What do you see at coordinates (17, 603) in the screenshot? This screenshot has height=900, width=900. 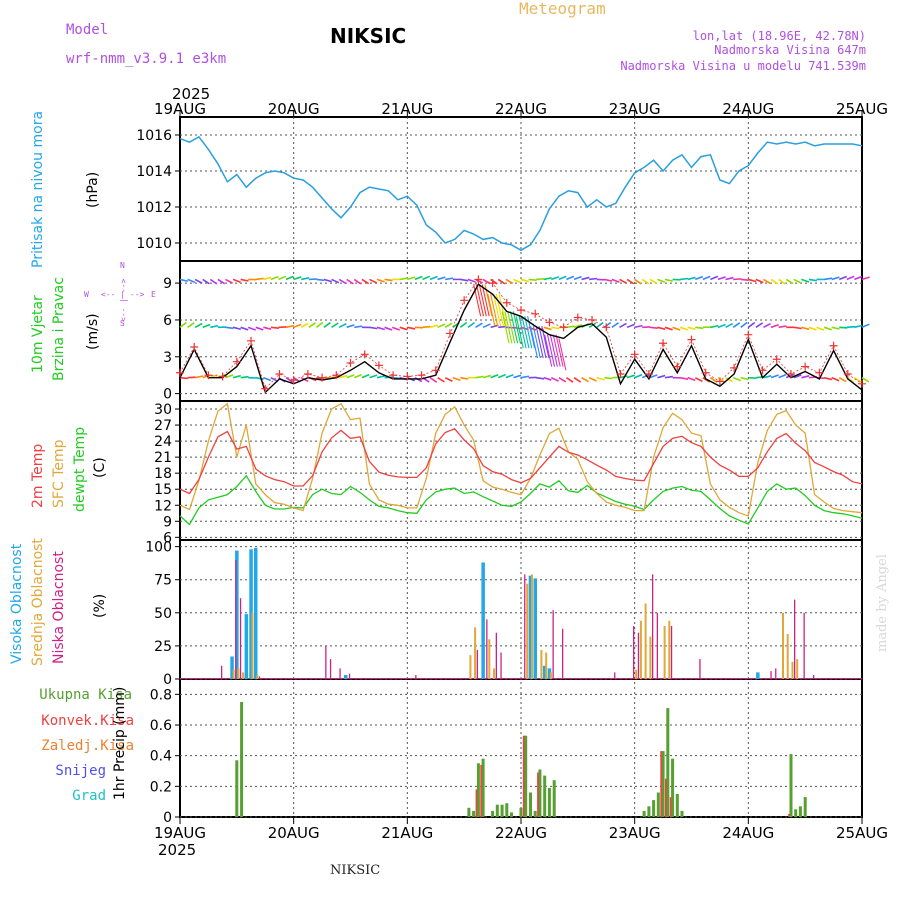 I see `cloud-label-high: Visoka Oblacnost` at bounding box center [17, 603].